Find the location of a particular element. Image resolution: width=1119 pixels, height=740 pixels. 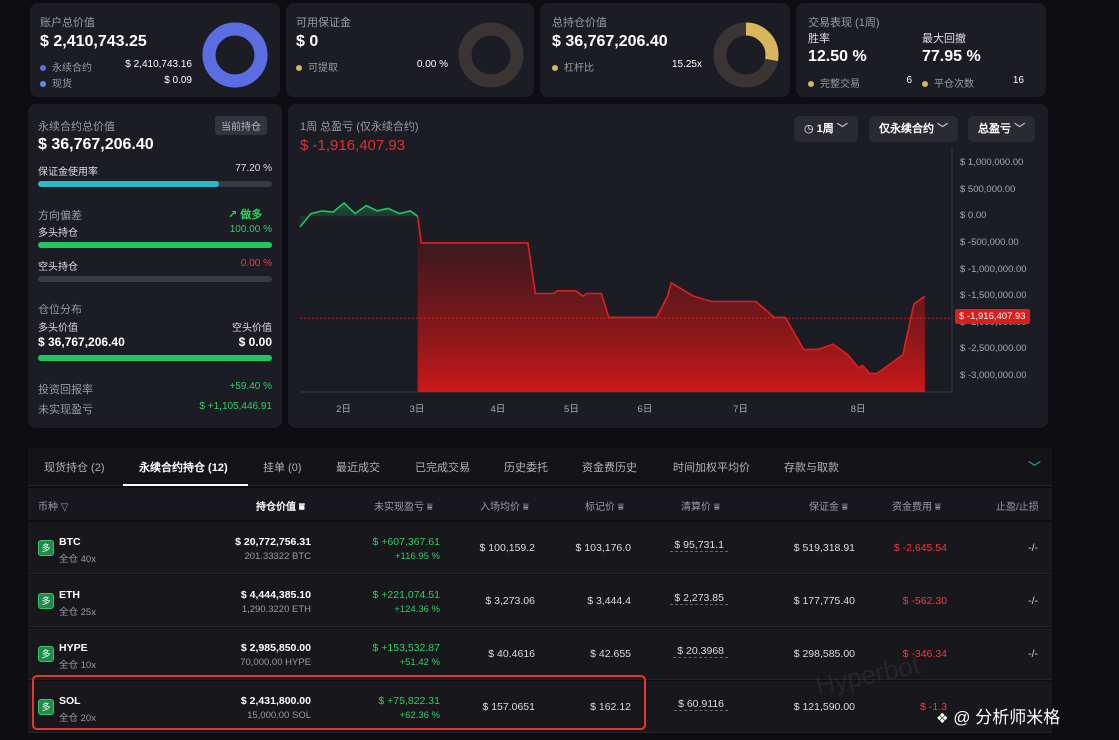

mark-price: $ 103,176.0 is located at coordinates (603, 548).